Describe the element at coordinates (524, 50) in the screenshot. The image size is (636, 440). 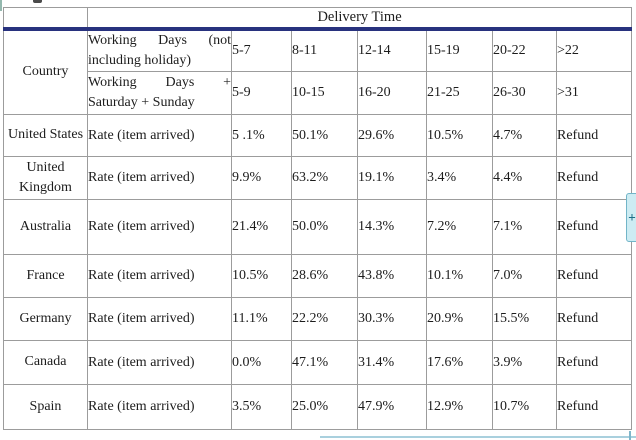
I see `duration-value: 20-22` at that location.